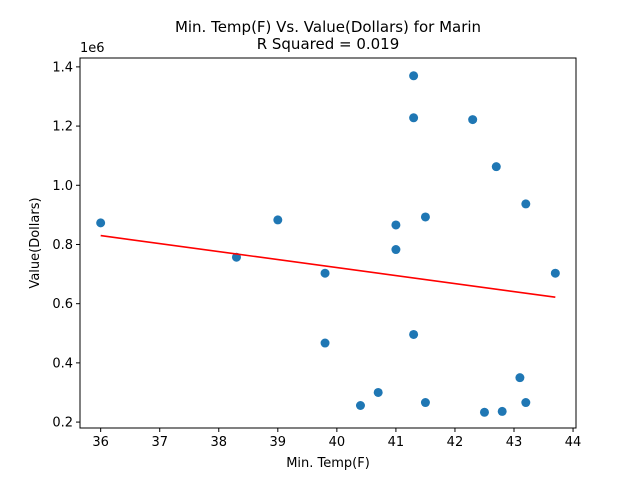 The image size is (640, 480). What do you see at coordinates (92, 48) in the screenshot?
I see `y-offset-label: 1e6` at bounding box center [92, 48].